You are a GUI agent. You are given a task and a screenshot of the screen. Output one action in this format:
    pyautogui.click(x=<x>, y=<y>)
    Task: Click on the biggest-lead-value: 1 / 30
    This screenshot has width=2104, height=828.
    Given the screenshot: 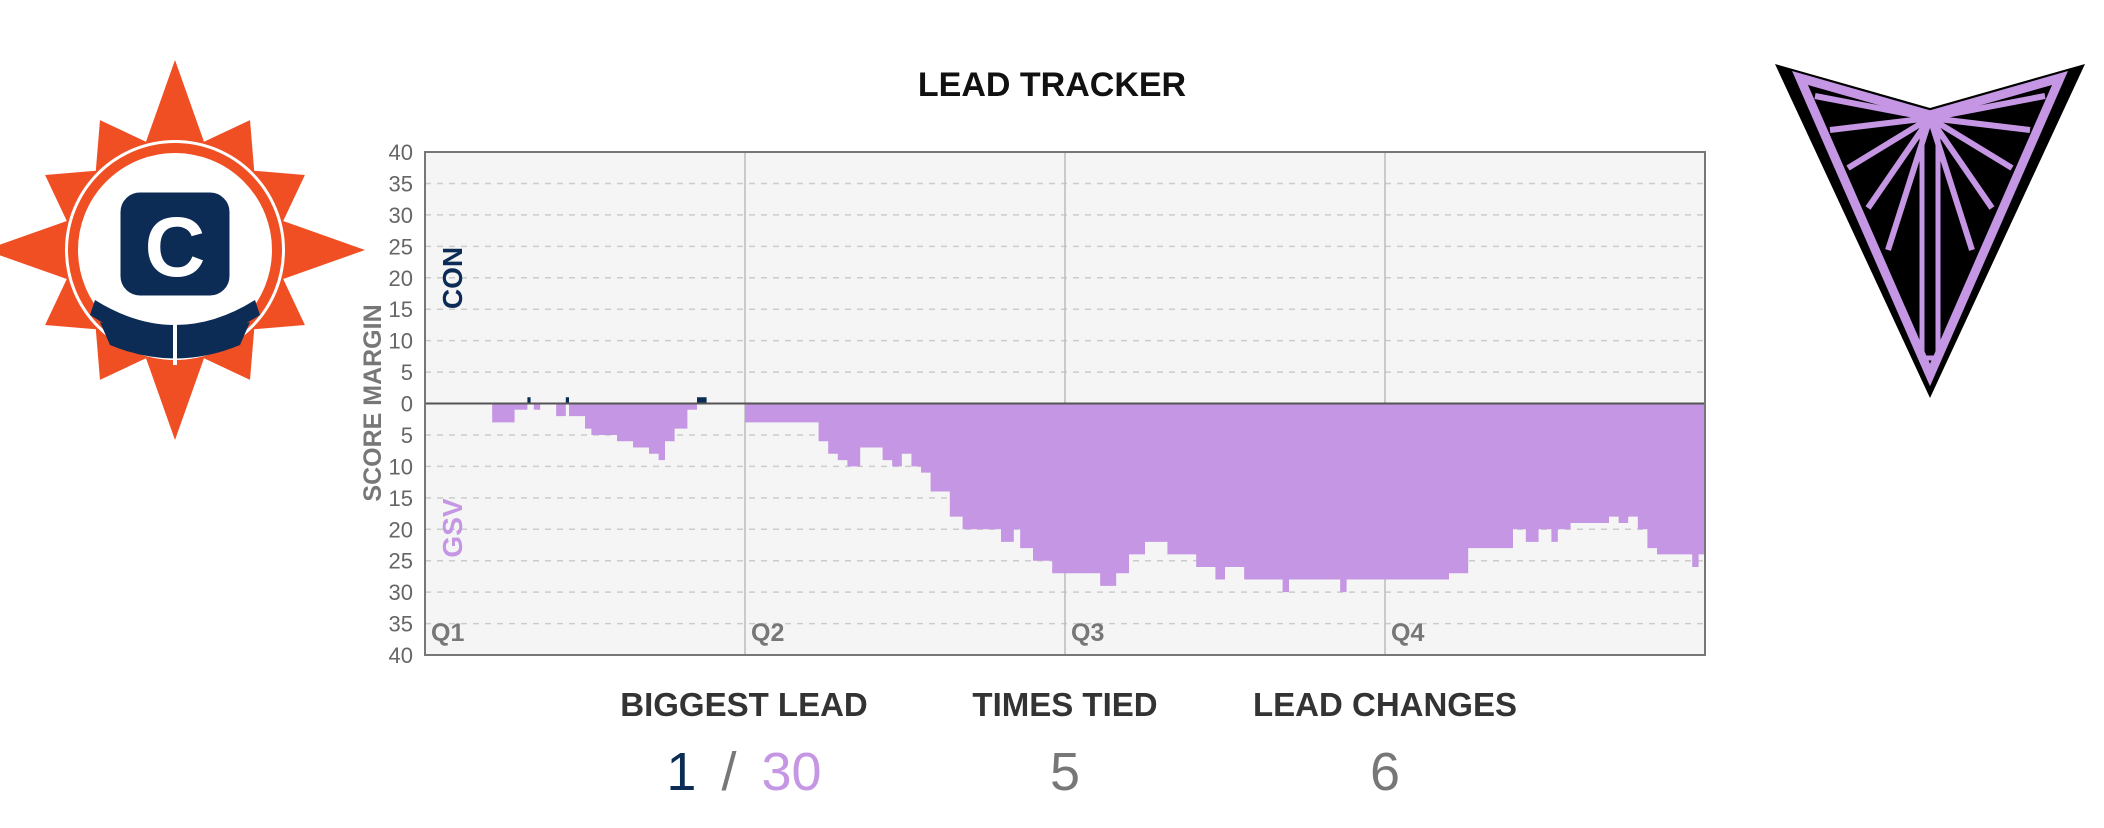 What is the action you would take?
    pyautogui.click(x=743, y=772)
    